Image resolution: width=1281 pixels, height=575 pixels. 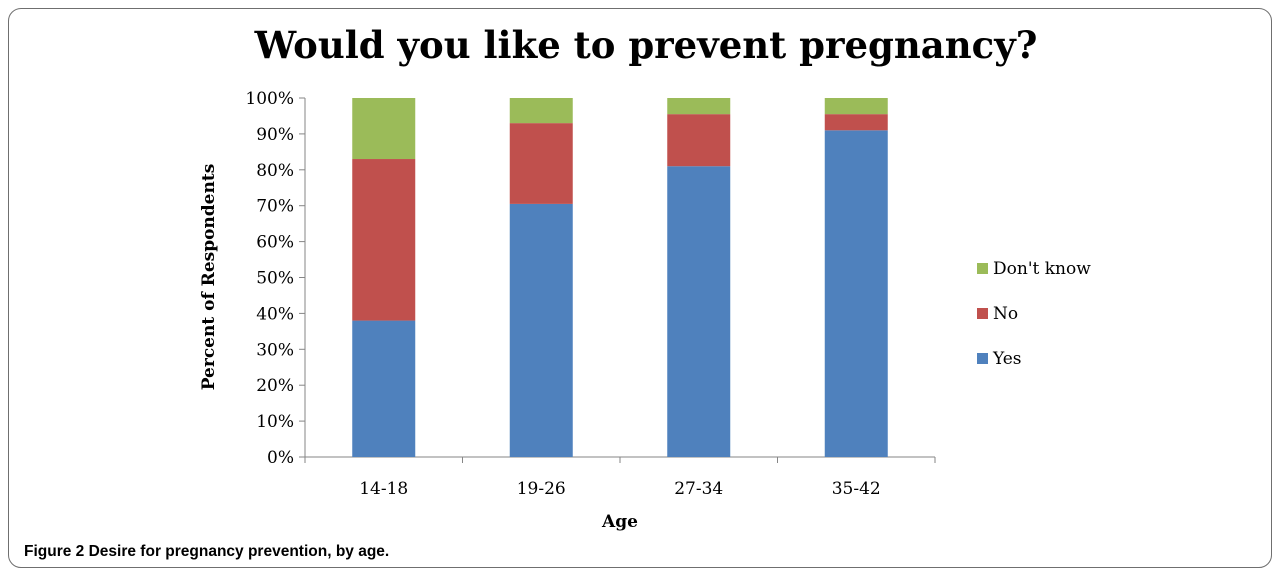 What do you see at coordinates (698, 489) in the screenshot?
I see `x-tick-label: 27-34` at bounding box center [698, 489].